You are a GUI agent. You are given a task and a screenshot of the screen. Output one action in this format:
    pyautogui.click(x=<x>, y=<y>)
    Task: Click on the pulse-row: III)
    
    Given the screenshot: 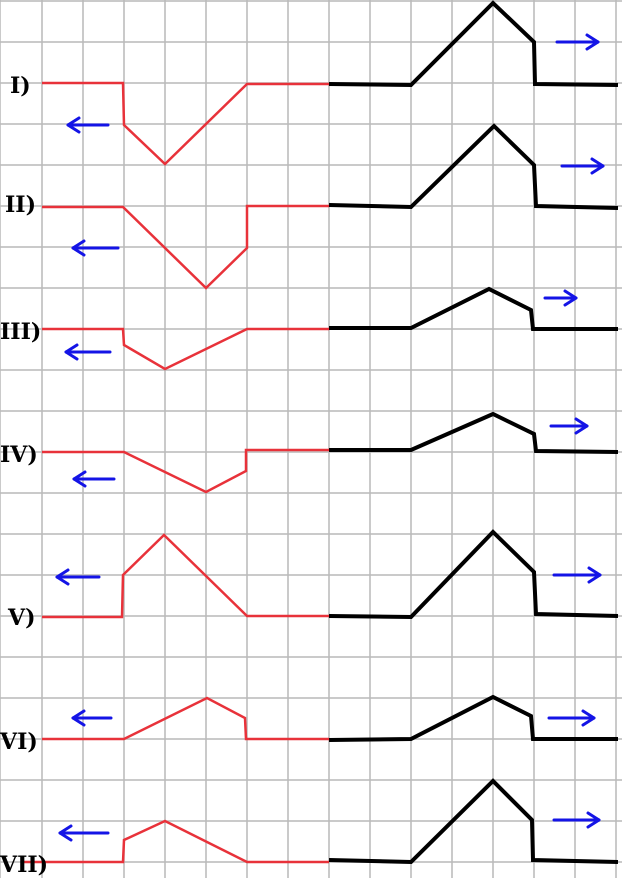 What is the action you would take?
    pyautogui.click(x=309, y=328)
    